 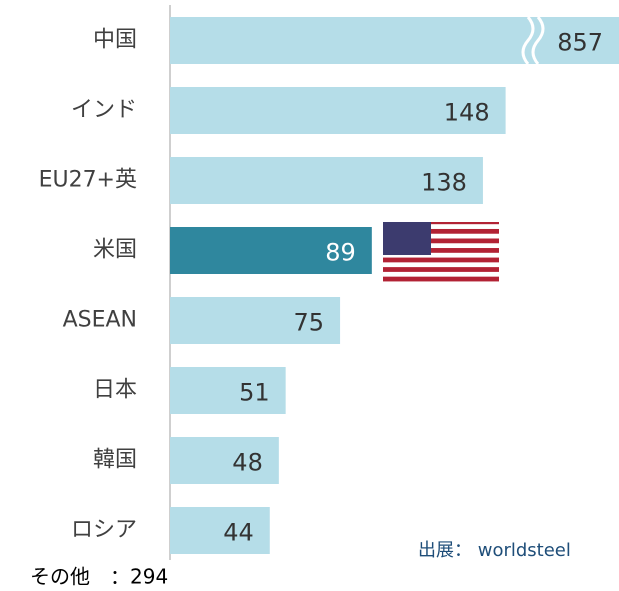 I want to click on other-note: その他 ：294, so click(x=99, y=577).